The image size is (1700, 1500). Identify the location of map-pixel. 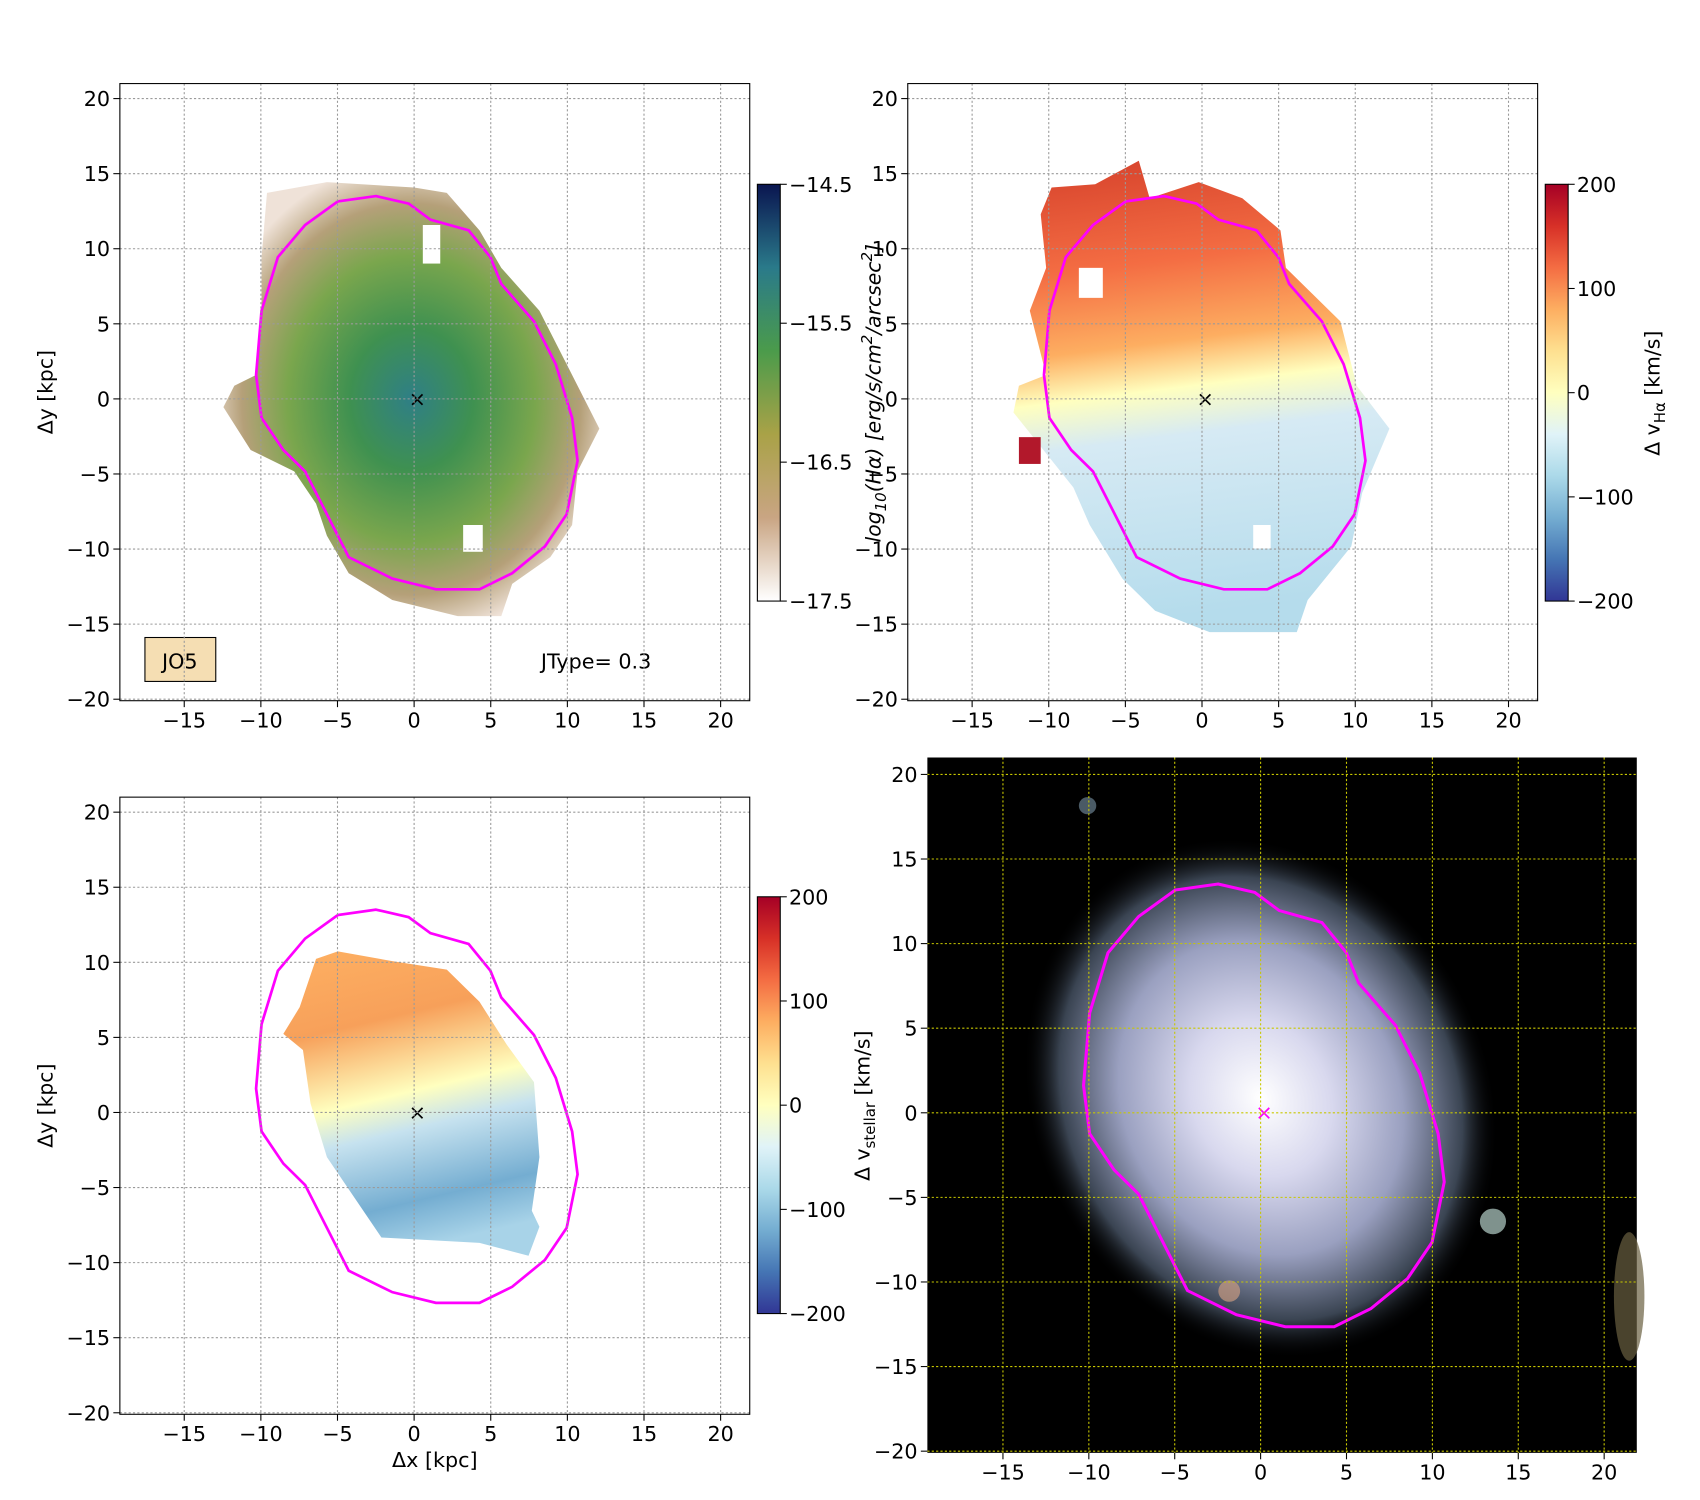
(1029, 450).